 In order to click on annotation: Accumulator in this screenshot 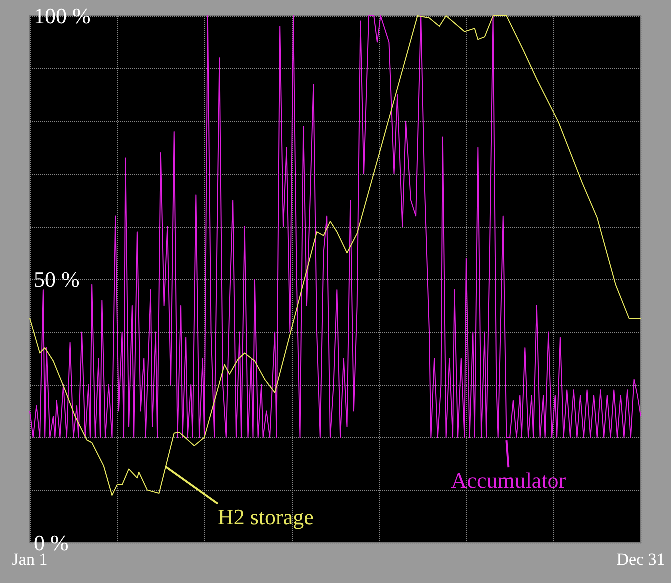, I will do `click(509, 481)`.